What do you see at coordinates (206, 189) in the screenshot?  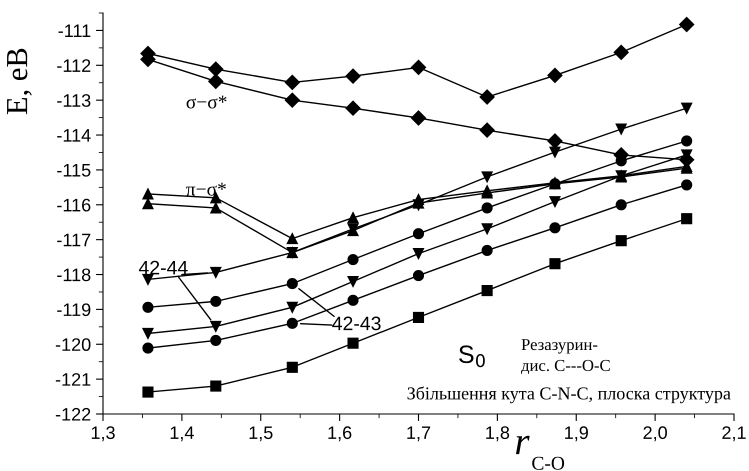 I see `annotation: π−σ*` at bounding box center [206, 189].